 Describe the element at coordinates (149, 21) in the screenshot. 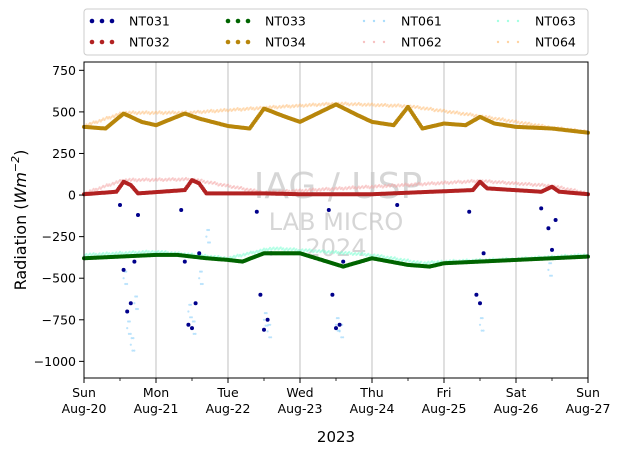

I see `legend-label: NT031` at that location.